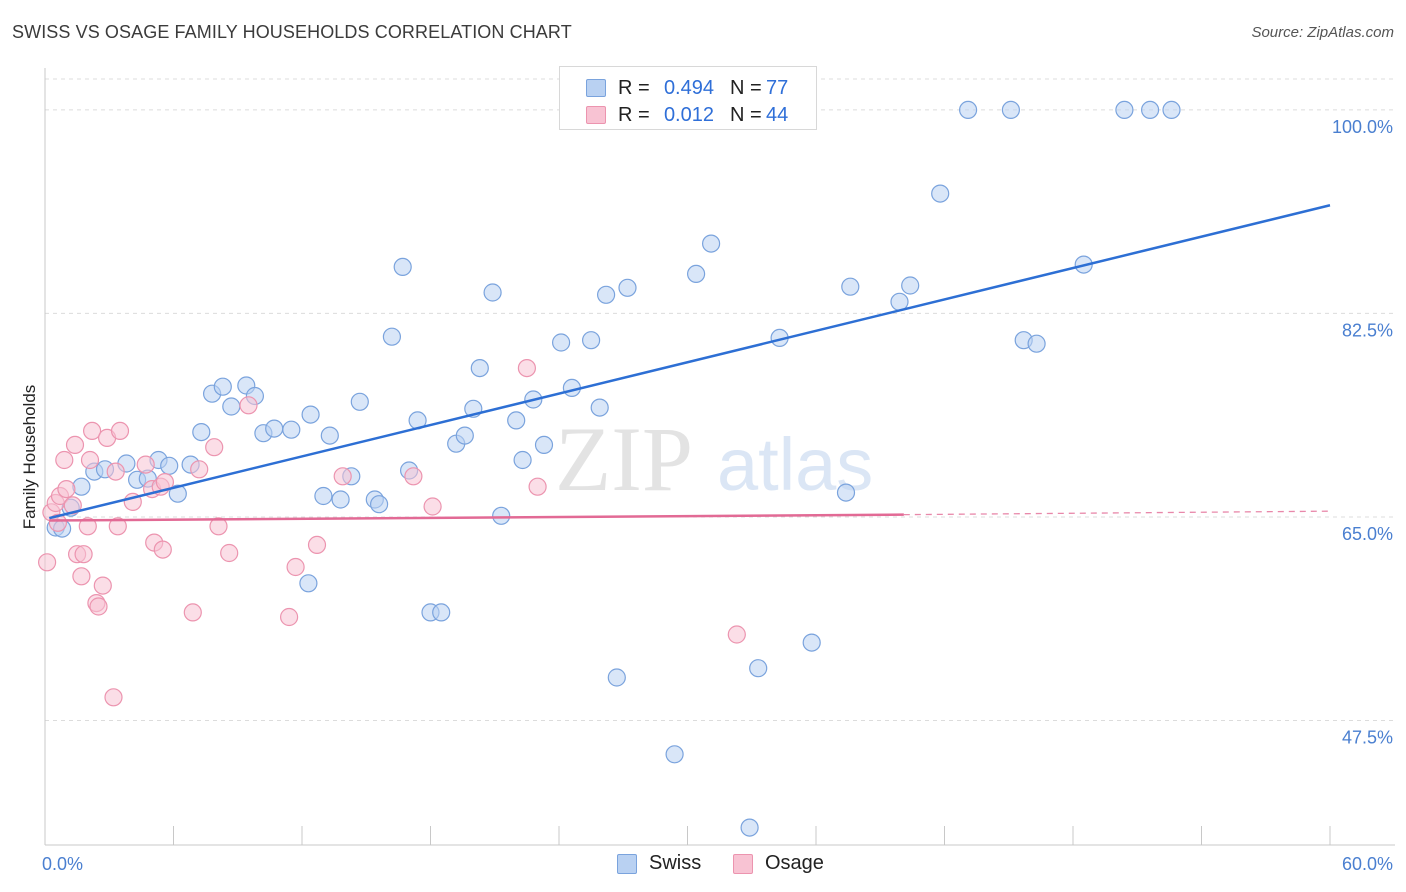 This screenshot has height=892, width=1406. Describe the element at coordinates (1367, 330) in the screenshot. I see `y-tick-label: 82.5%` at that location.